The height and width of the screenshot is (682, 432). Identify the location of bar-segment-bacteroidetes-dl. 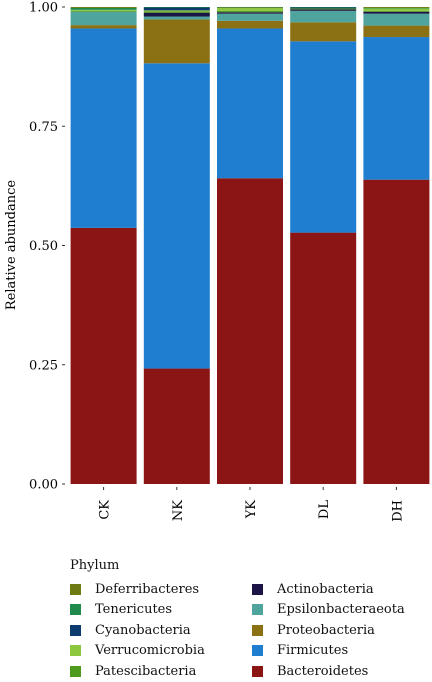
(323, 358).